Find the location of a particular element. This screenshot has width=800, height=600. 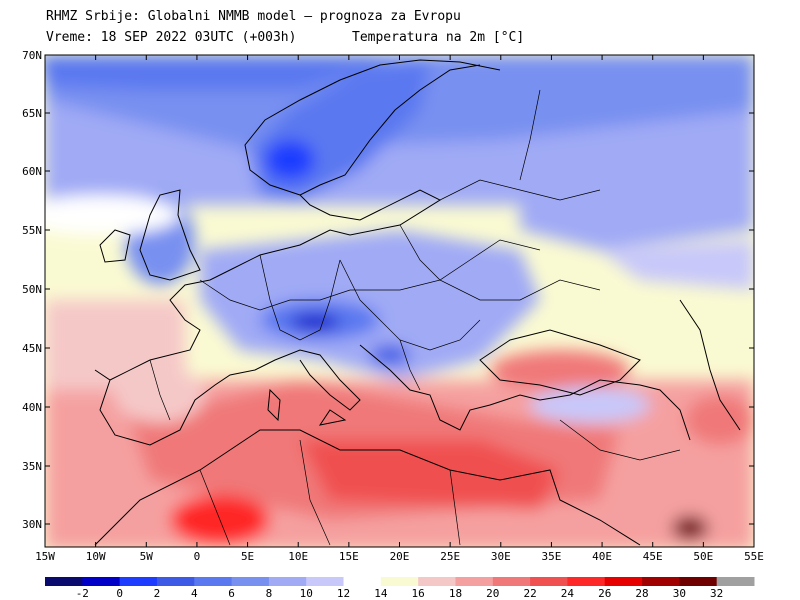

lon-tick-label: 10E is located at coordinates (298, 556).